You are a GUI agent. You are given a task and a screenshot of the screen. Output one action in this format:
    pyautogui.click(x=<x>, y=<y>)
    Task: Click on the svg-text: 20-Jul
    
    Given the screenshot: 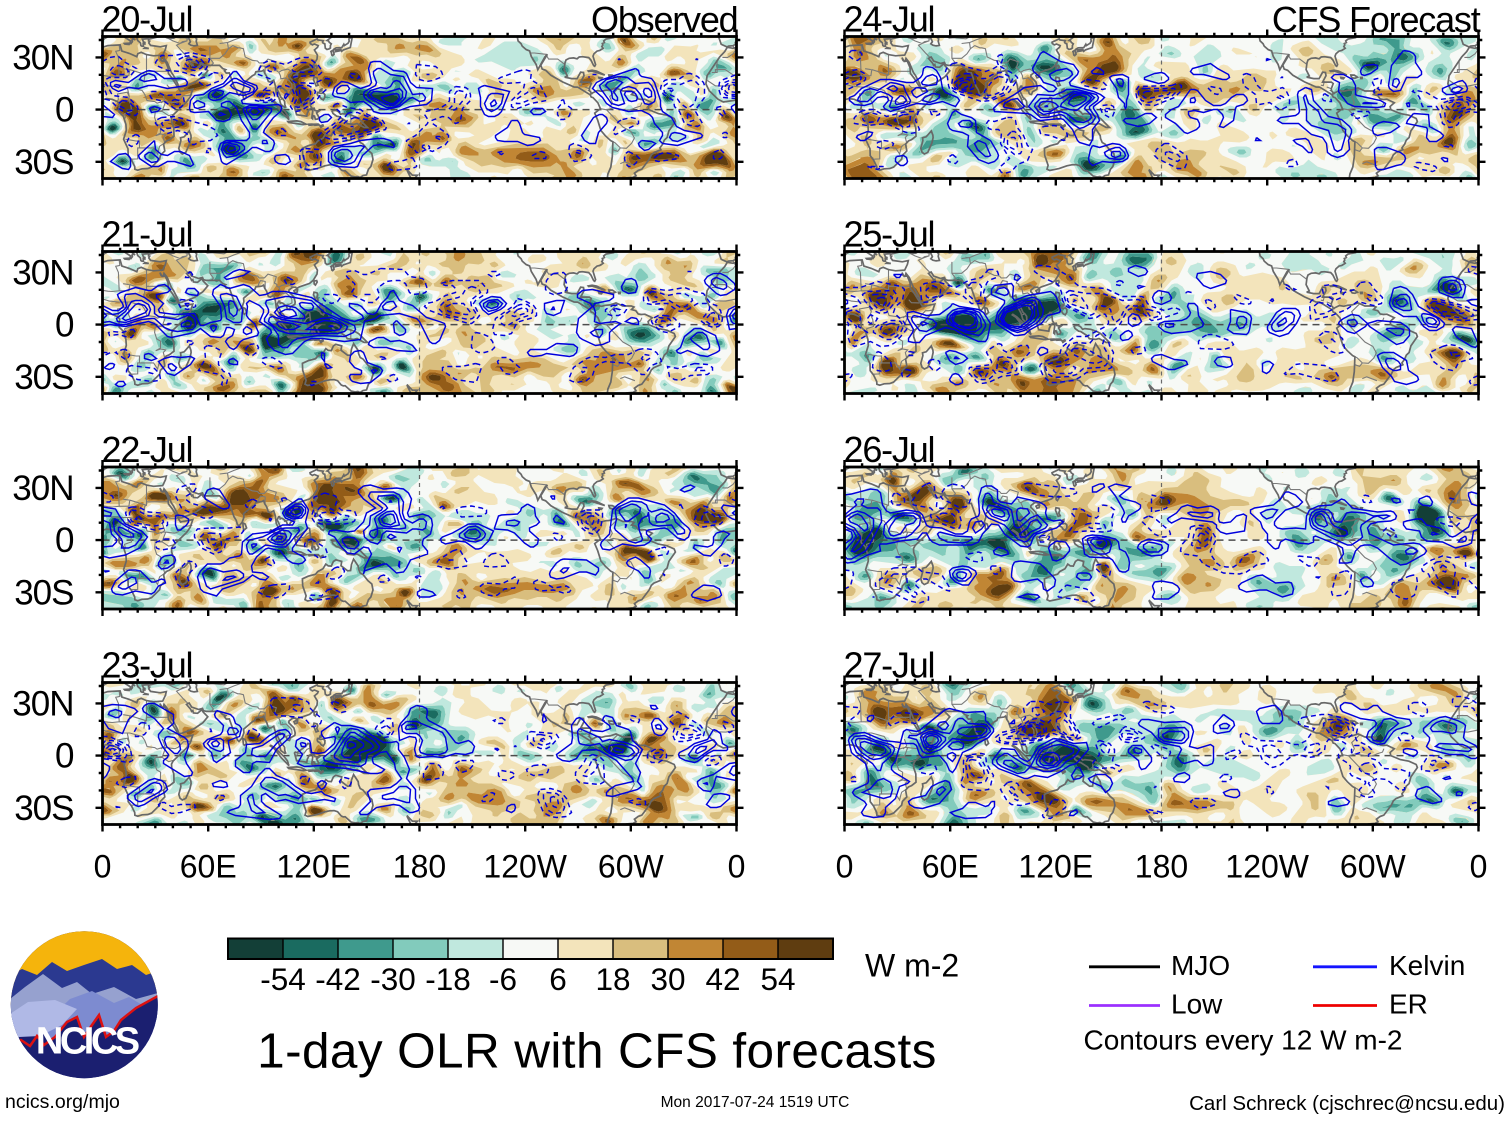 What is the action you would take?
    pyautogui.click(x=147, y=20)
    